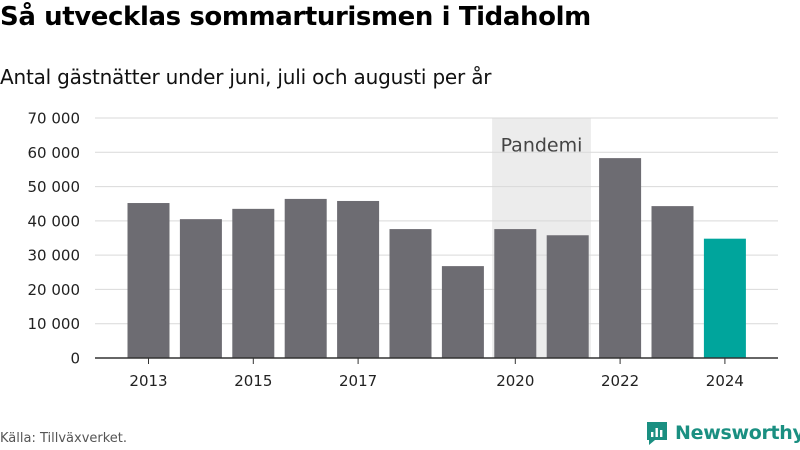 This screenshot has width=800, height=450. I want to click on y-tick-label: 30 000, so click(54, 256).